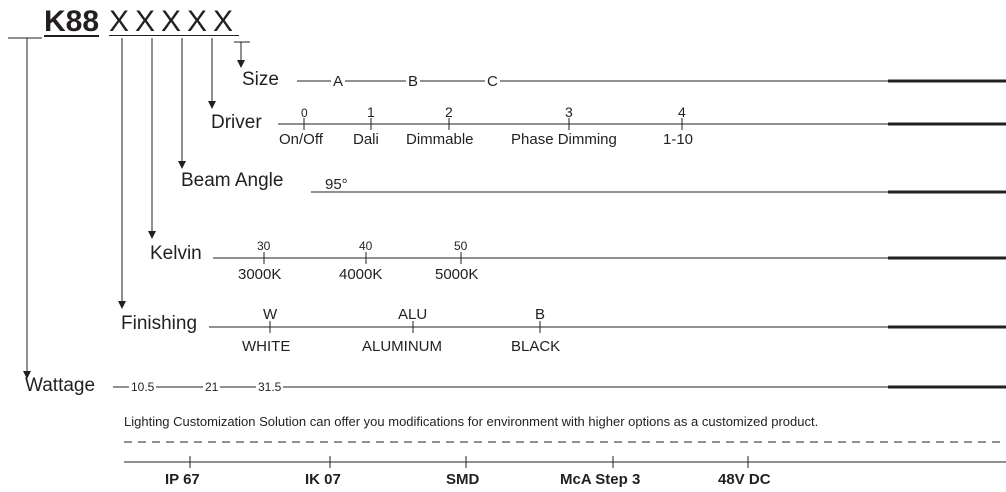 This screenshot has height=492, width=1006. I want to click on size-label: Size, so click(260, 79).